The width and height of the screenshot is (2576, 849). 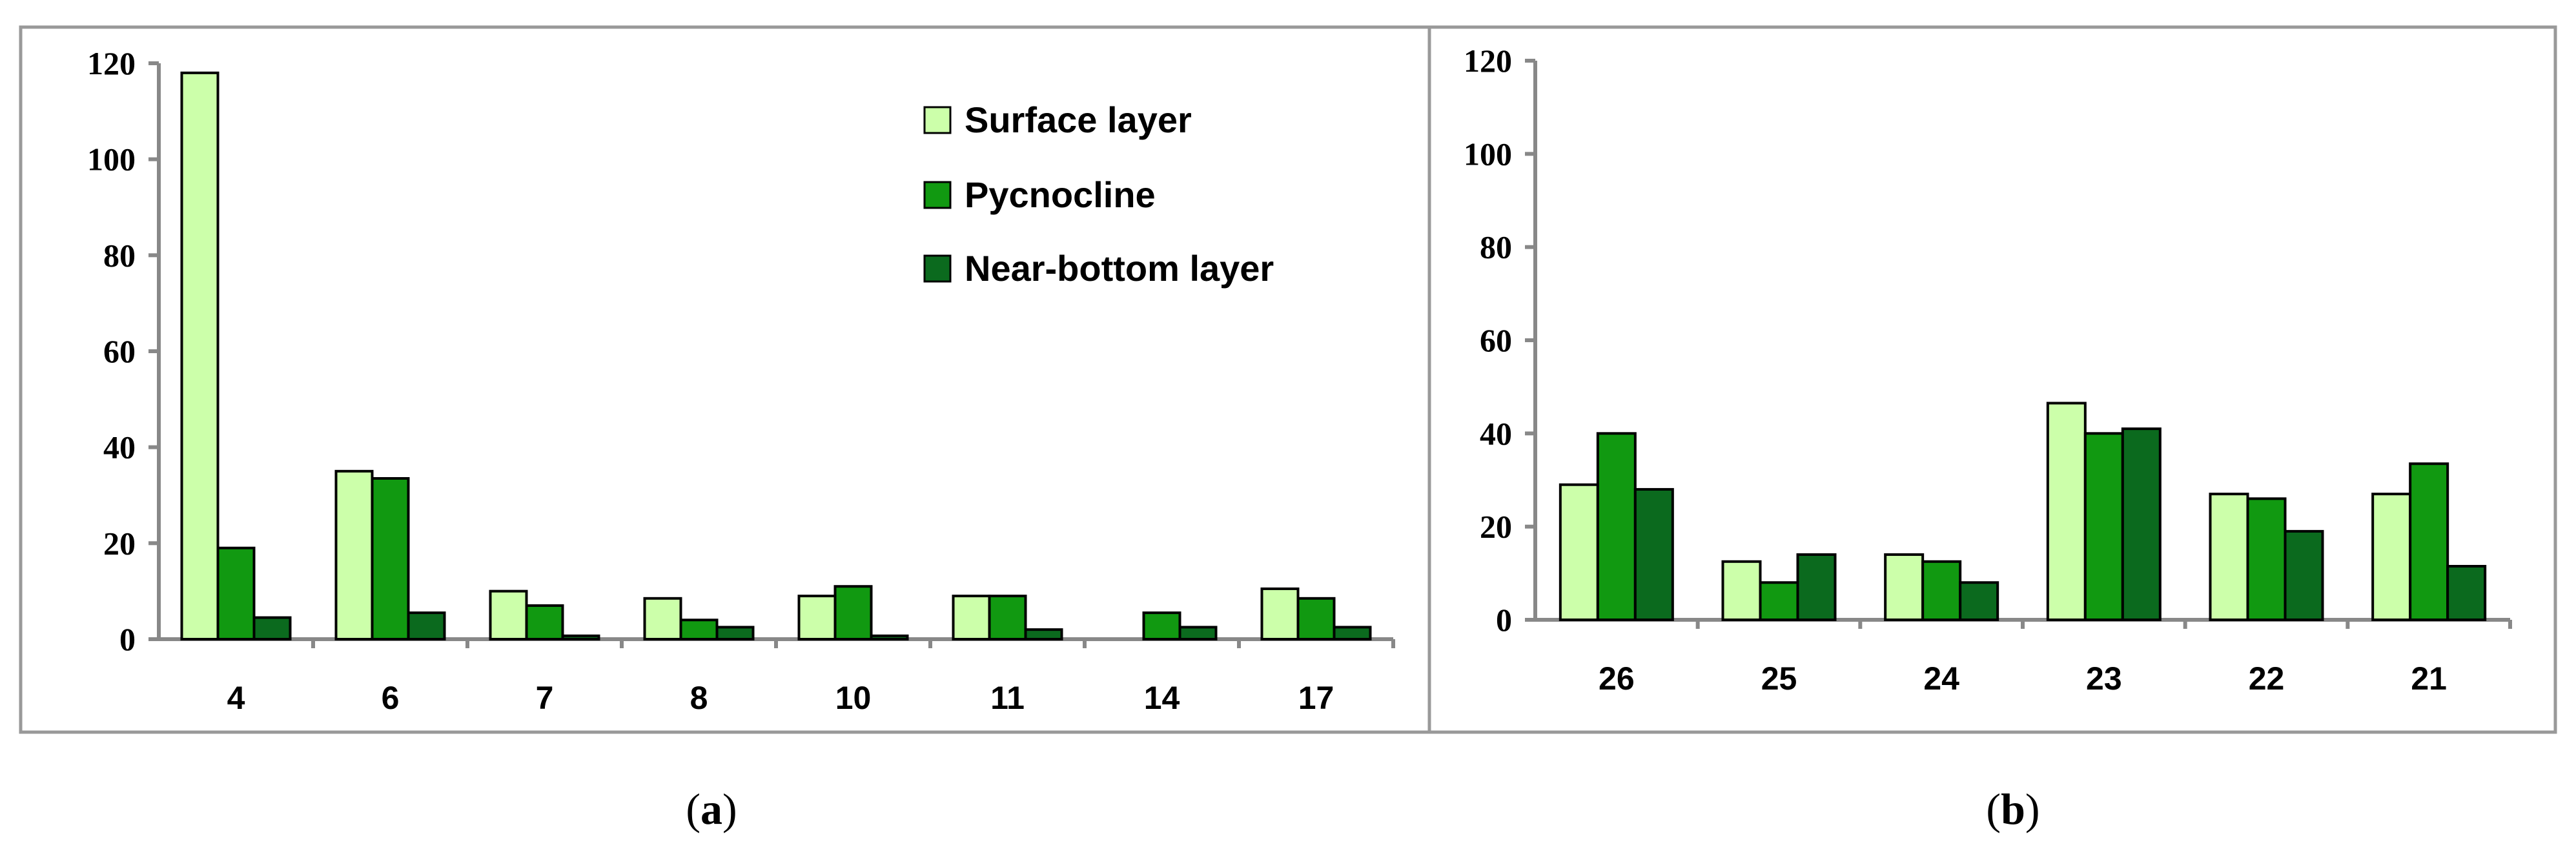 What do you see at coordinates (1162, 698) in the screenshot?
I see `x-tick-label: 14` at bounding box center [1162, 698].